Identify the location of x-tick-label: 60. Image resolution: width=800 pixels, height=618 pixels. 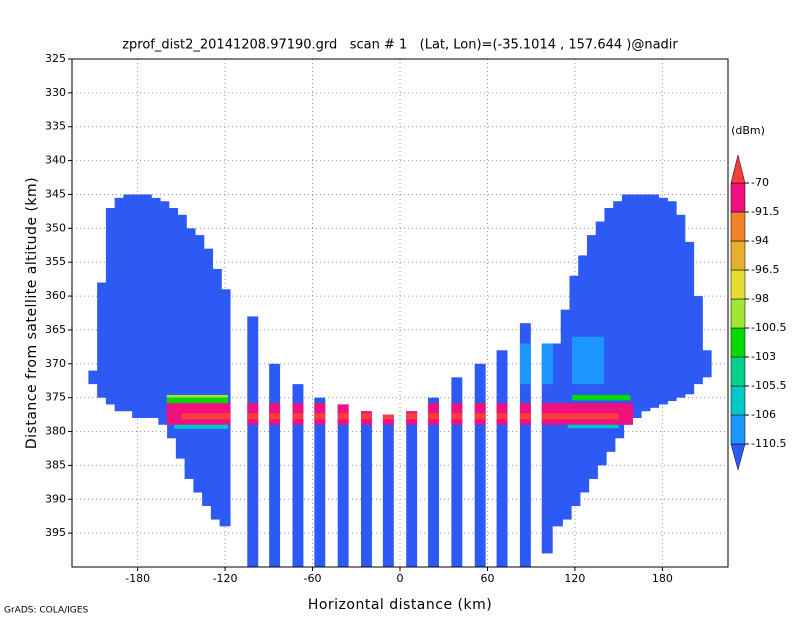
(487, 578).